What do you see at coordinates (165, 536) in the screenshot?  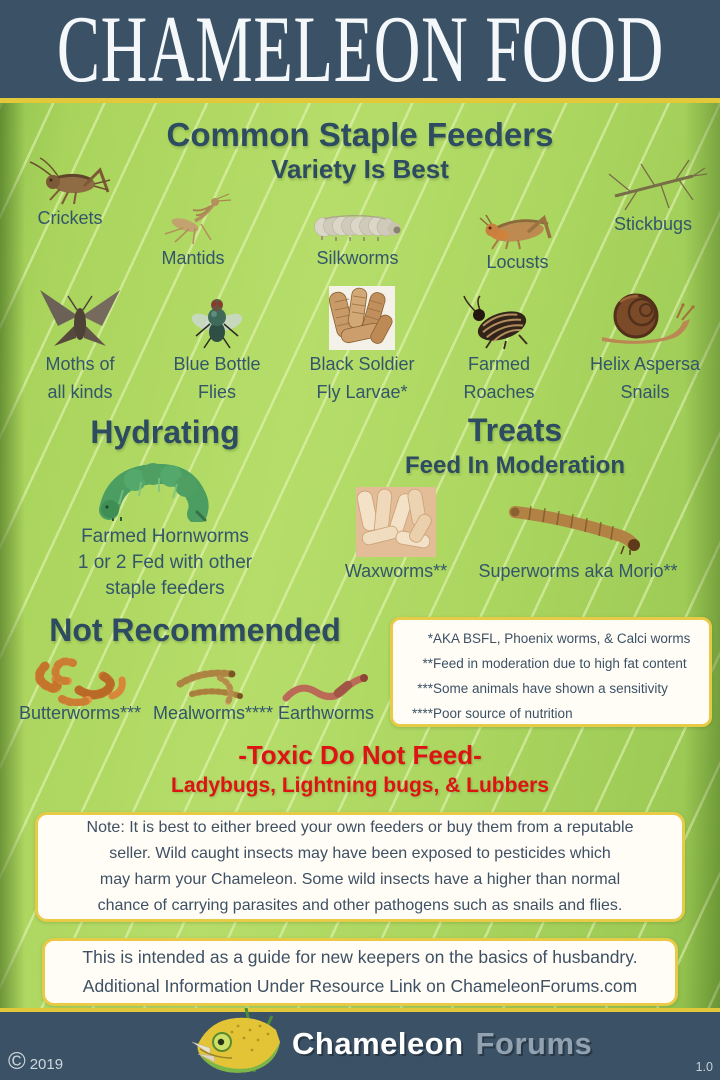 I see `hornworm-caption-line1: Farmed Hornworms` at bounding box center [165, 536].